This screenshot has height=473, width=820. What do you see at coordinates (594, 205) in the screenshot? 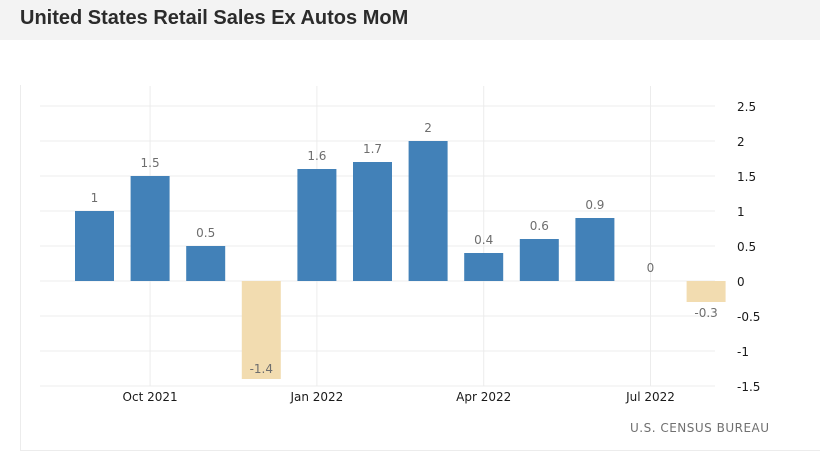
I see `data-label: 0.9` at bounding box center [594, 205].